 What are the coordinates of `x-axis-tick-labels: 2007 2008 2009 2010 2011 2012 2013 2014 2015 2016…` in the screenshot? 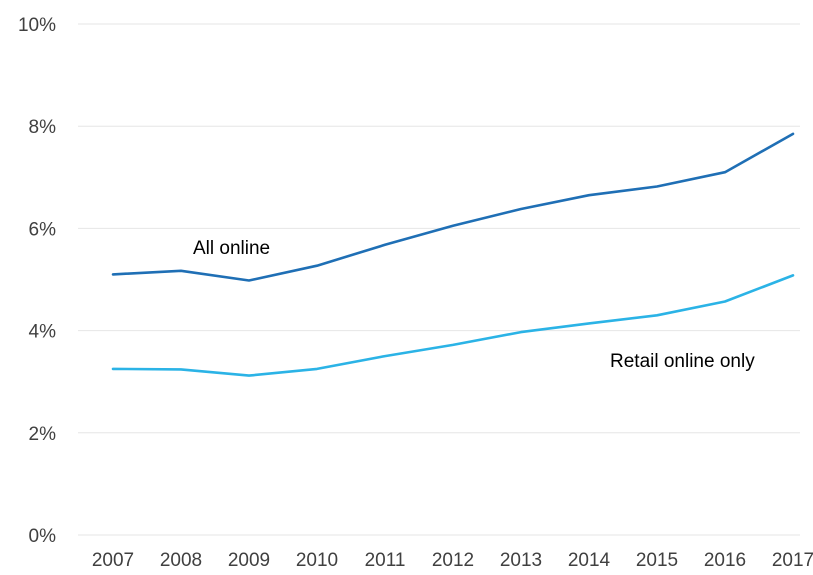 It's located at (452, 560).